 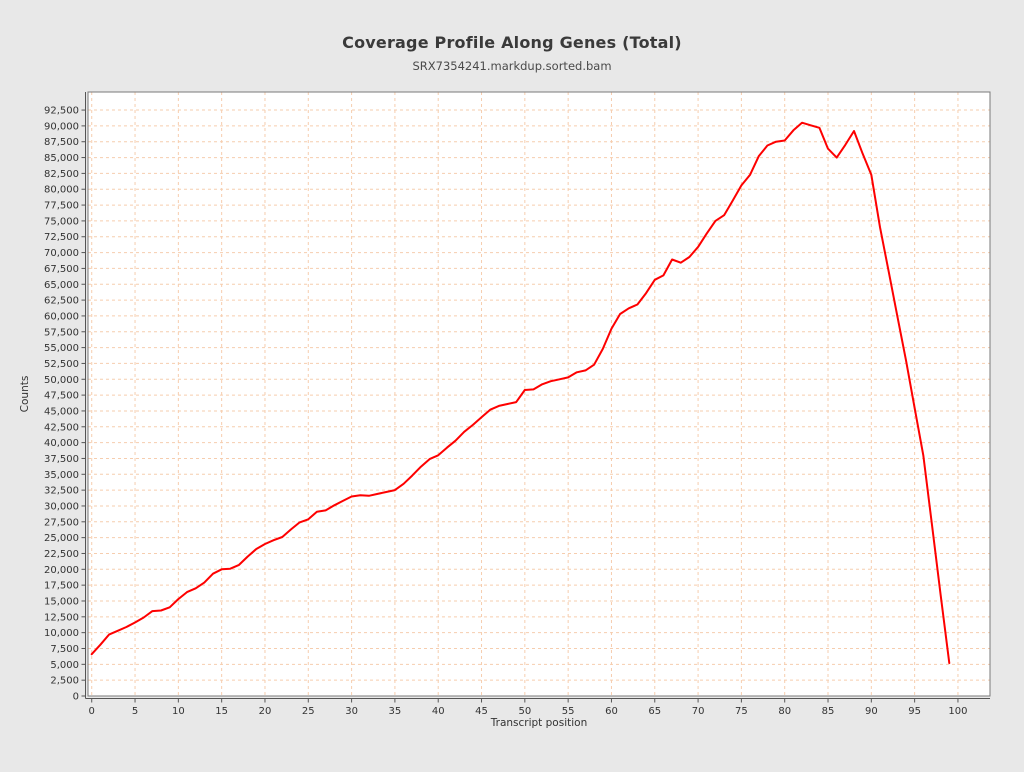 What do you see at coordinates (539, 723) in the screenshot?
I see `x-axis-title: Transcript position` at bounding box center [539, 723].